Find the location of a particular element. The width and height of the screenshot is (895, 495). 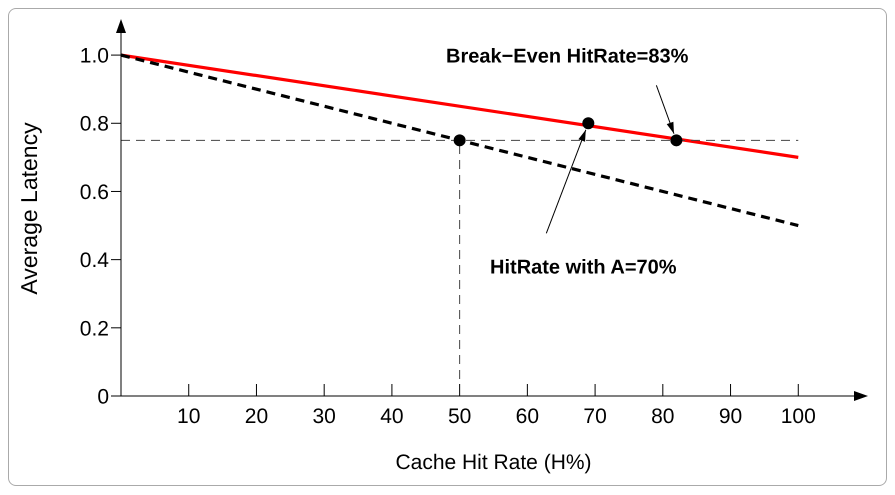

x-tick-label: 80 is located at coordinates (662, 416).